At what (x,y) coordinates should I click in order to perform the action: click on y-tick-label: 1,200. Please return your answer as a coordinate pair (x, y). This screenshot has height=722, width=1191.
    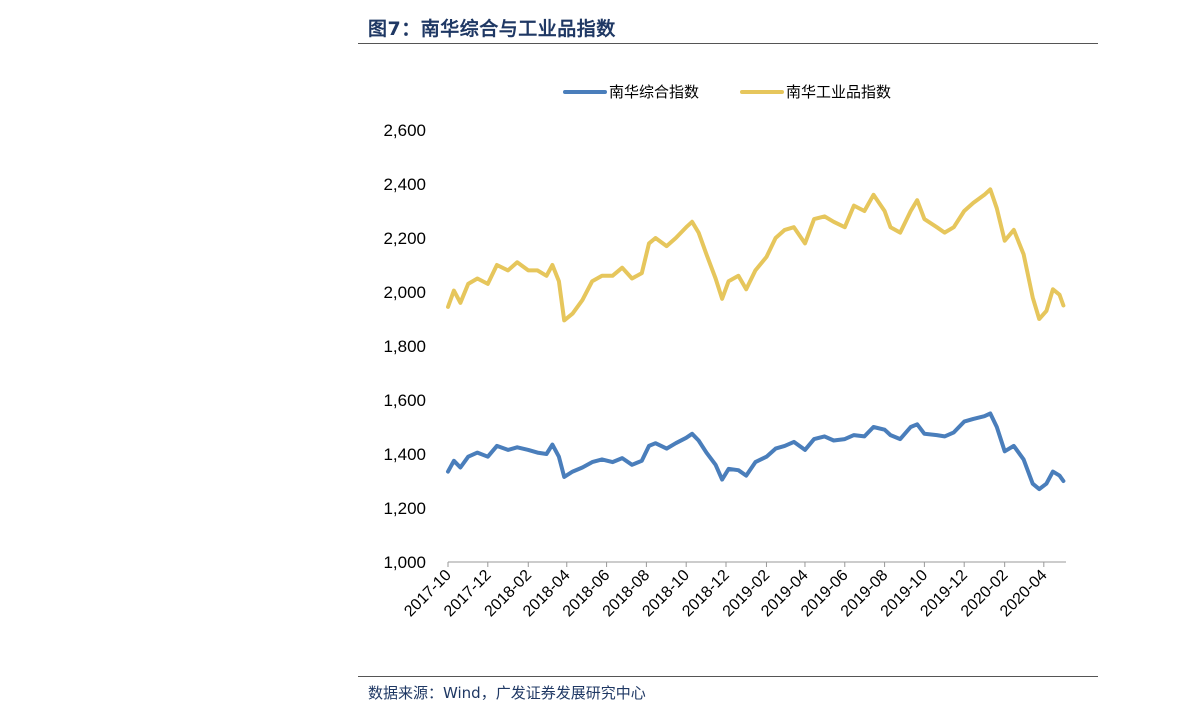
    Looking at the image, I should click on (404, 508).